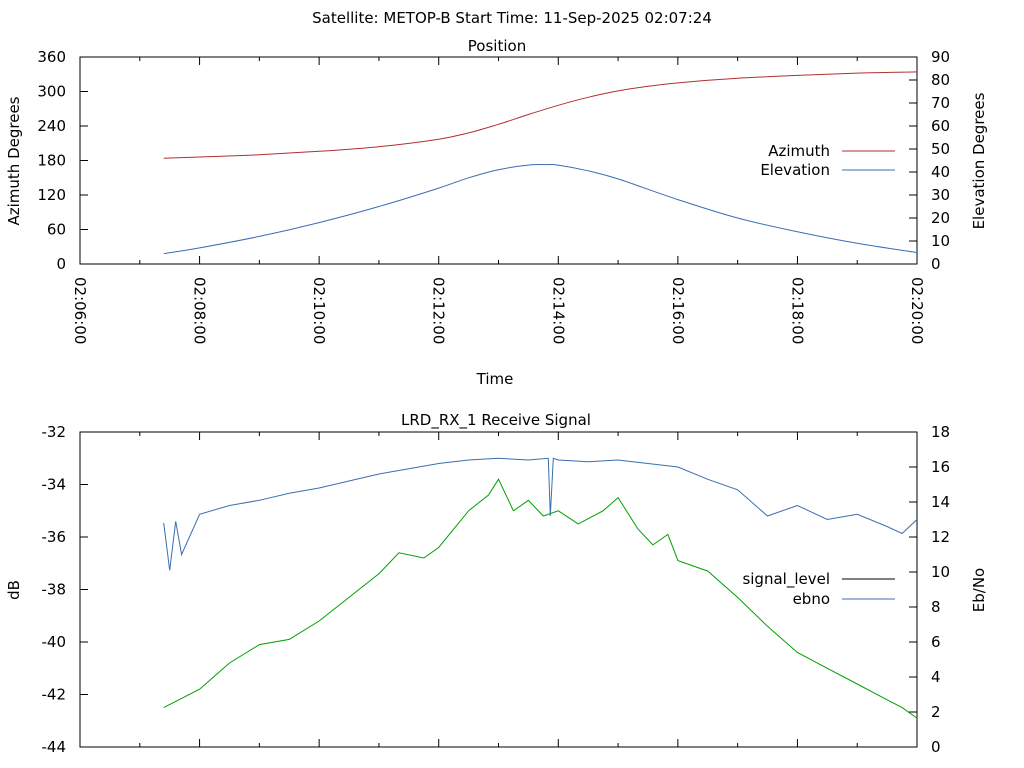 The image size is (1024, 768). I want to click on position-y2-tick-label: 10, so click(940, 241).